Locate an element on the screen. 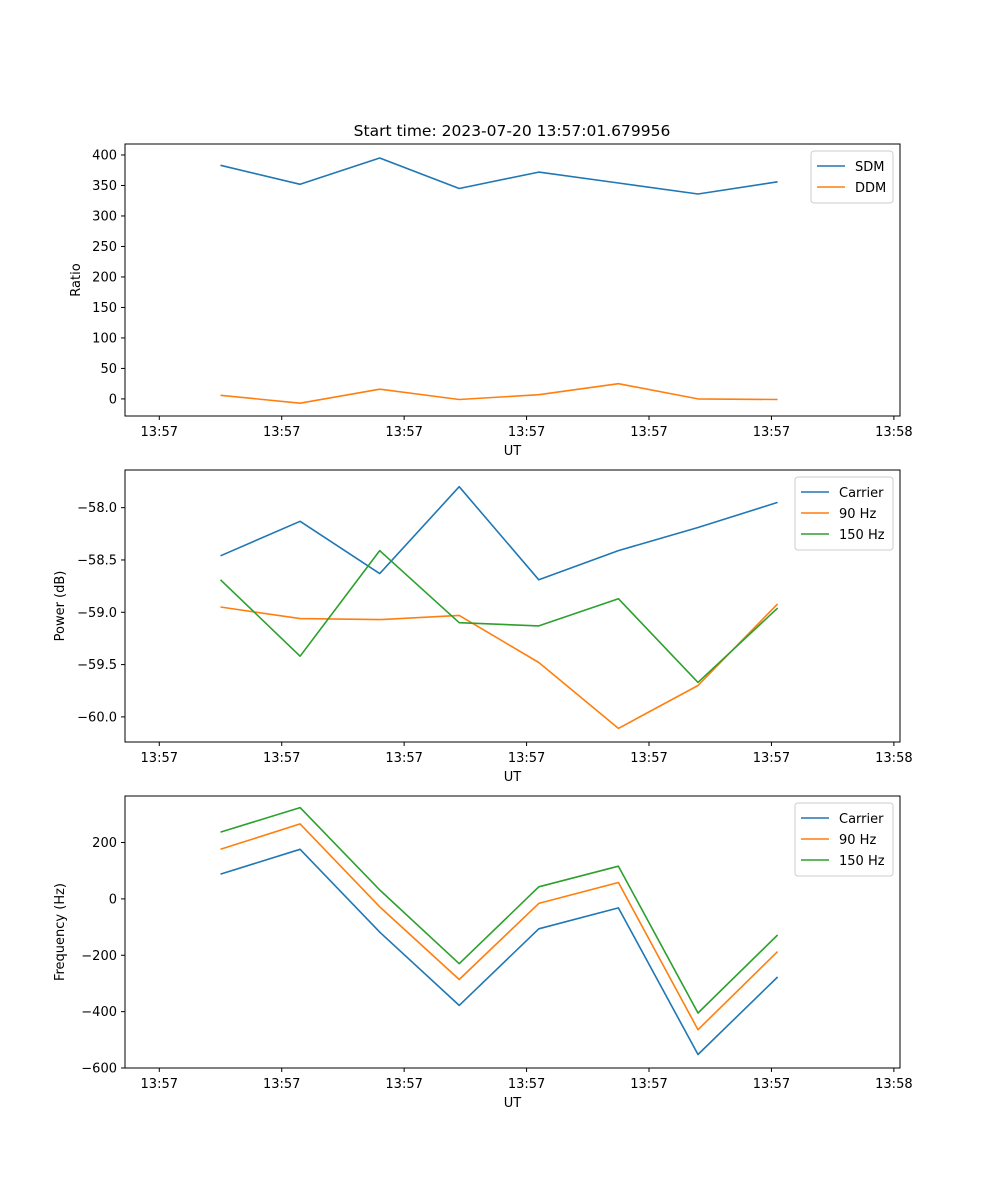  y-tick-label: −60.0 is located at coordinates (97, 717).